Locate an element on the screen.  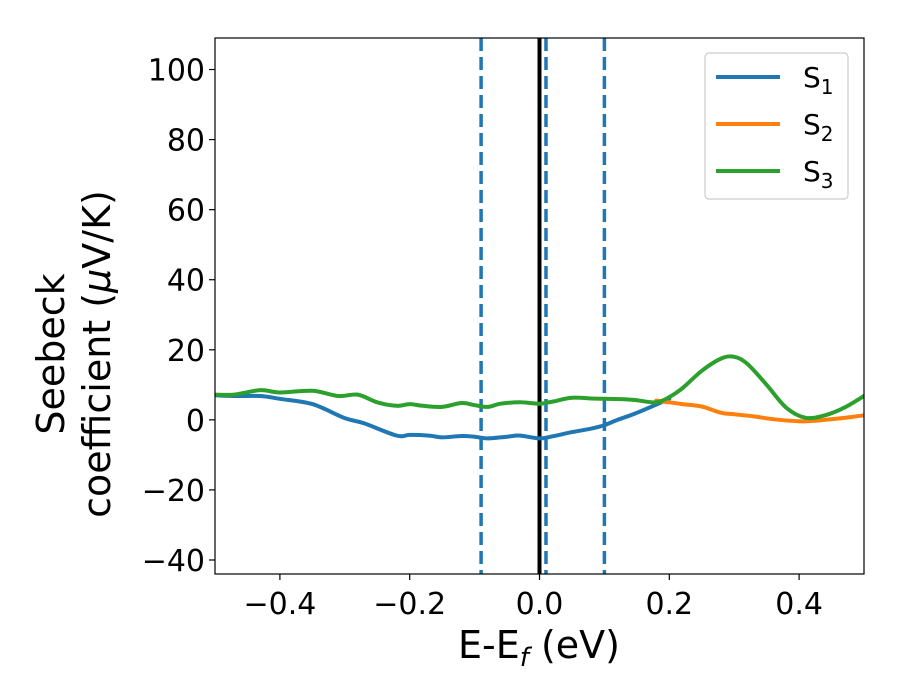
series-lines is located at coordinates (539, 397).